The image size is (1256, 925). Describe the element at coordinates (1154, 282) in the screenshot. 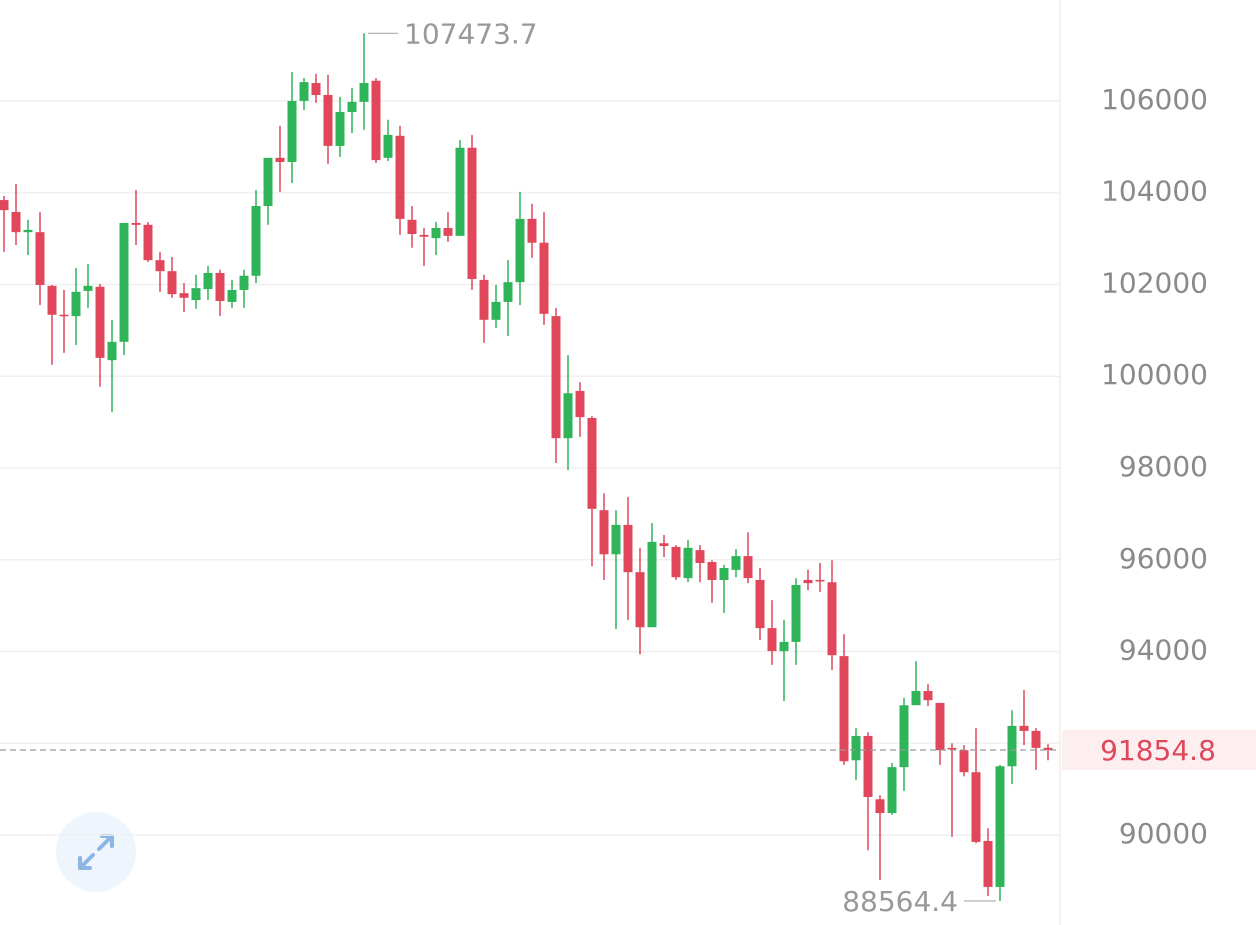

I see `y-tick-label: 102000` at that location.